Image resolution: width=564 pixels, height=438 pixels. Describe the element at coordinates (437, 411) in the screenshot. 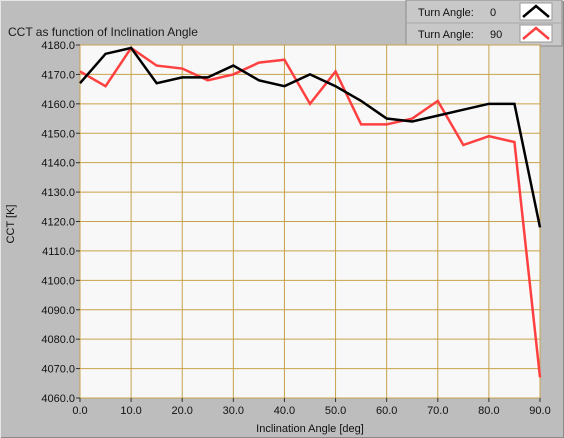

I see `x-tick-label: 70.0` at that location.